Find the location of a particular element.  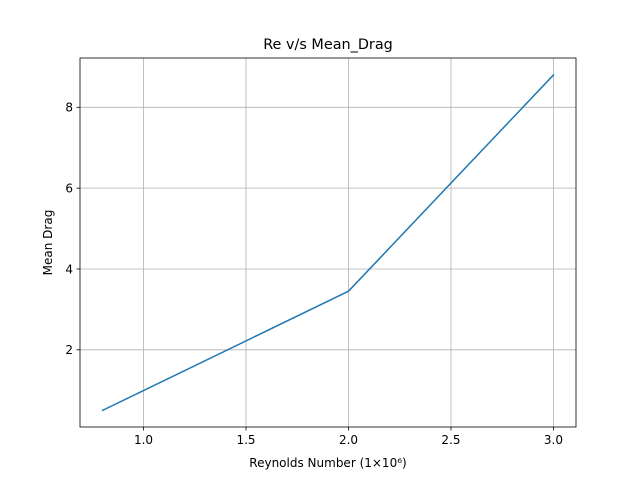

y-tick-label: 8 is located at coordinates (69, 108).